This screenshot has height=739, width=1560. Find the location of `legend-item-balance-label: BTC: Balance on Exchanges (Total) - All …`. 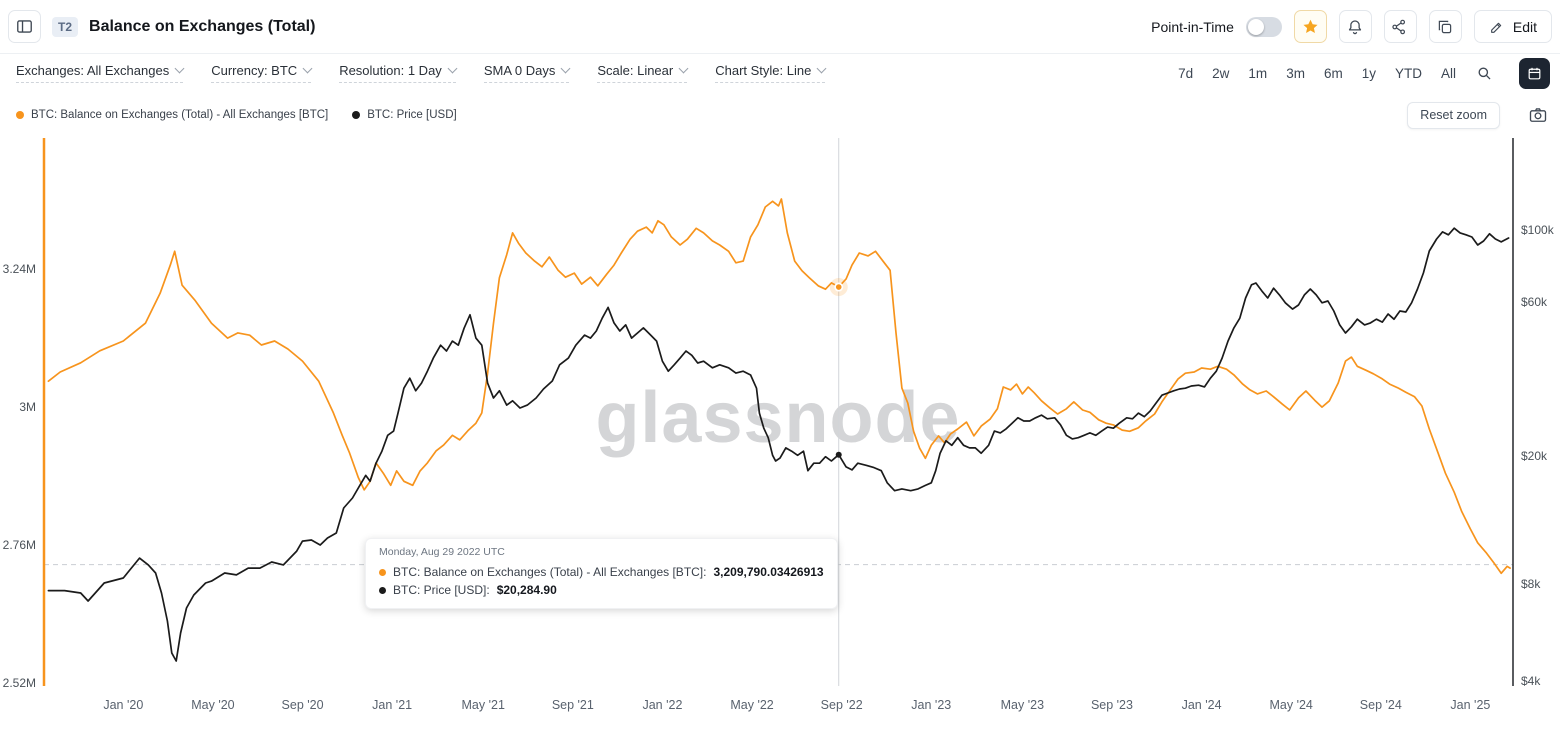

legend-item-balance-label: BTC: Balance on Exchanges (Total) - All … is located at coordinates (180, 115).